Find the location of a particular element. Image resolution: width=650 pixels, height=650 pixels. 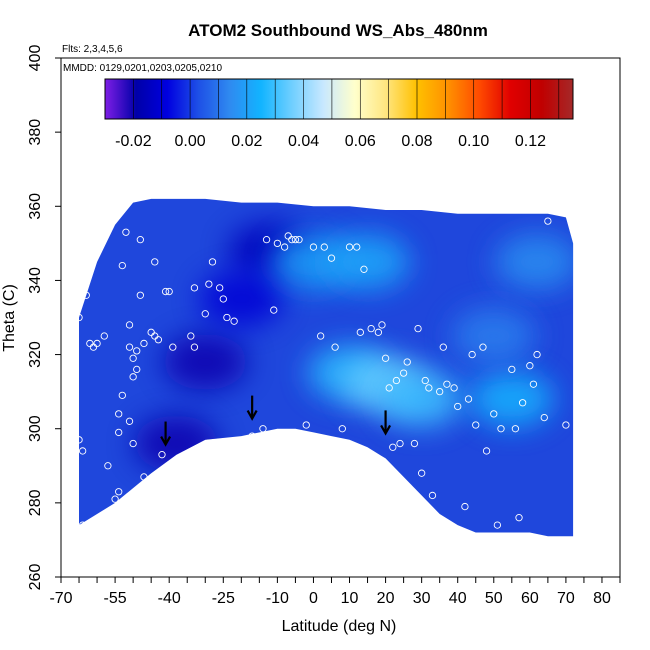

colorbar-tick-label: 0.10 is located at coordinates (473, 141).